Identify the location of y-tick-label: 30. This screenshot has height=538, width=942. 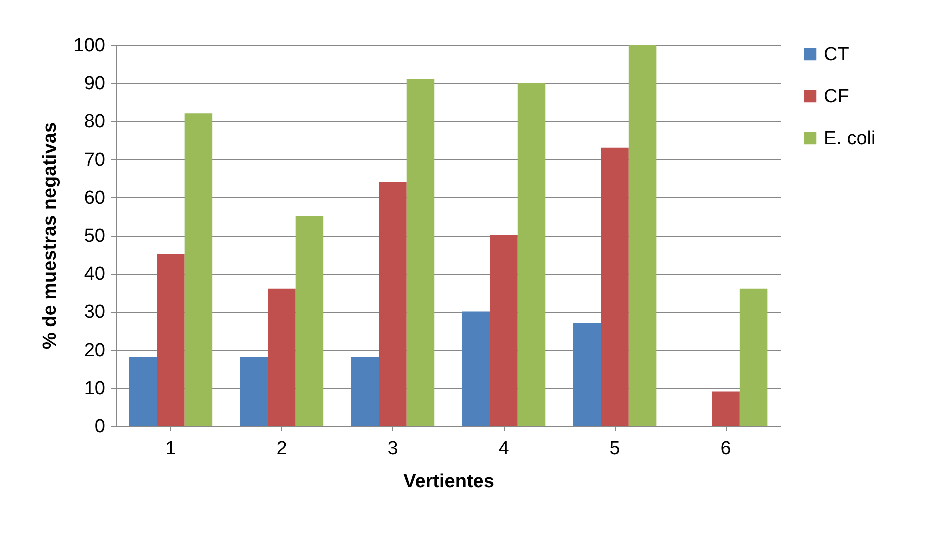
(95, 313).